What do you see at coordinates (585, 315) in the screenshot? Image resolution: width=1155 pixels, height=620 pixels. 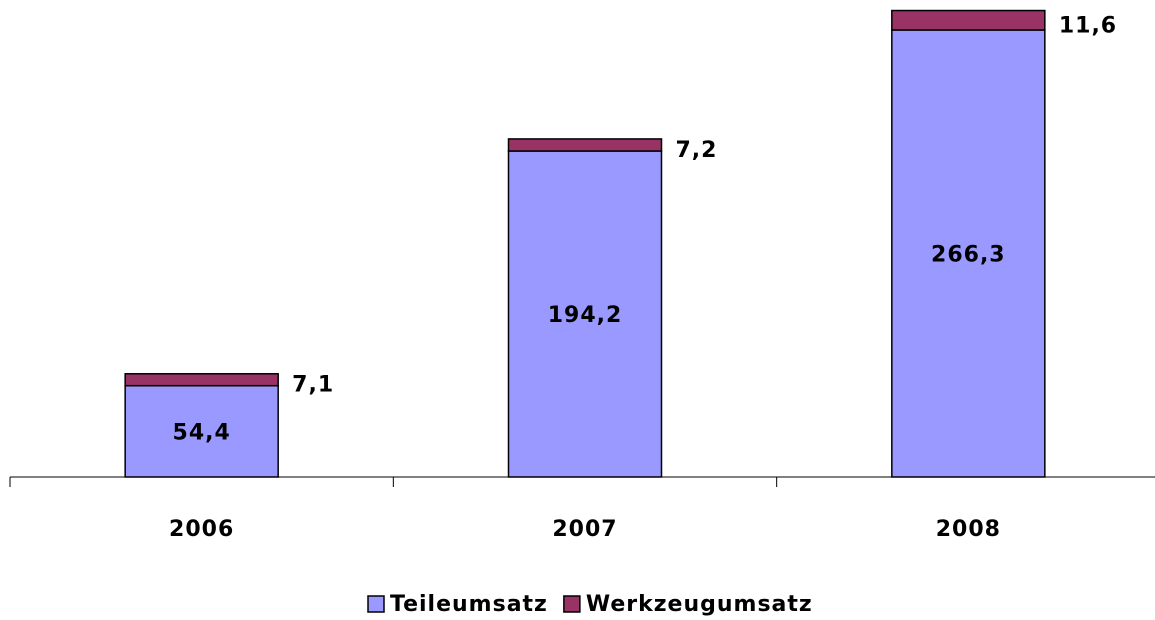 I see `value-label: 194,2` at bounding box center [585, 315].